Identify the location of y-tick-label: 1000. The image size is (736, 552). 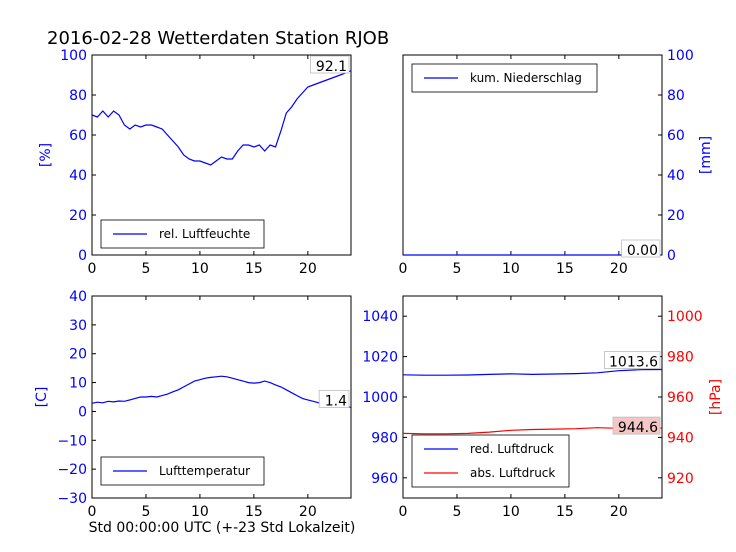
(380, 398).